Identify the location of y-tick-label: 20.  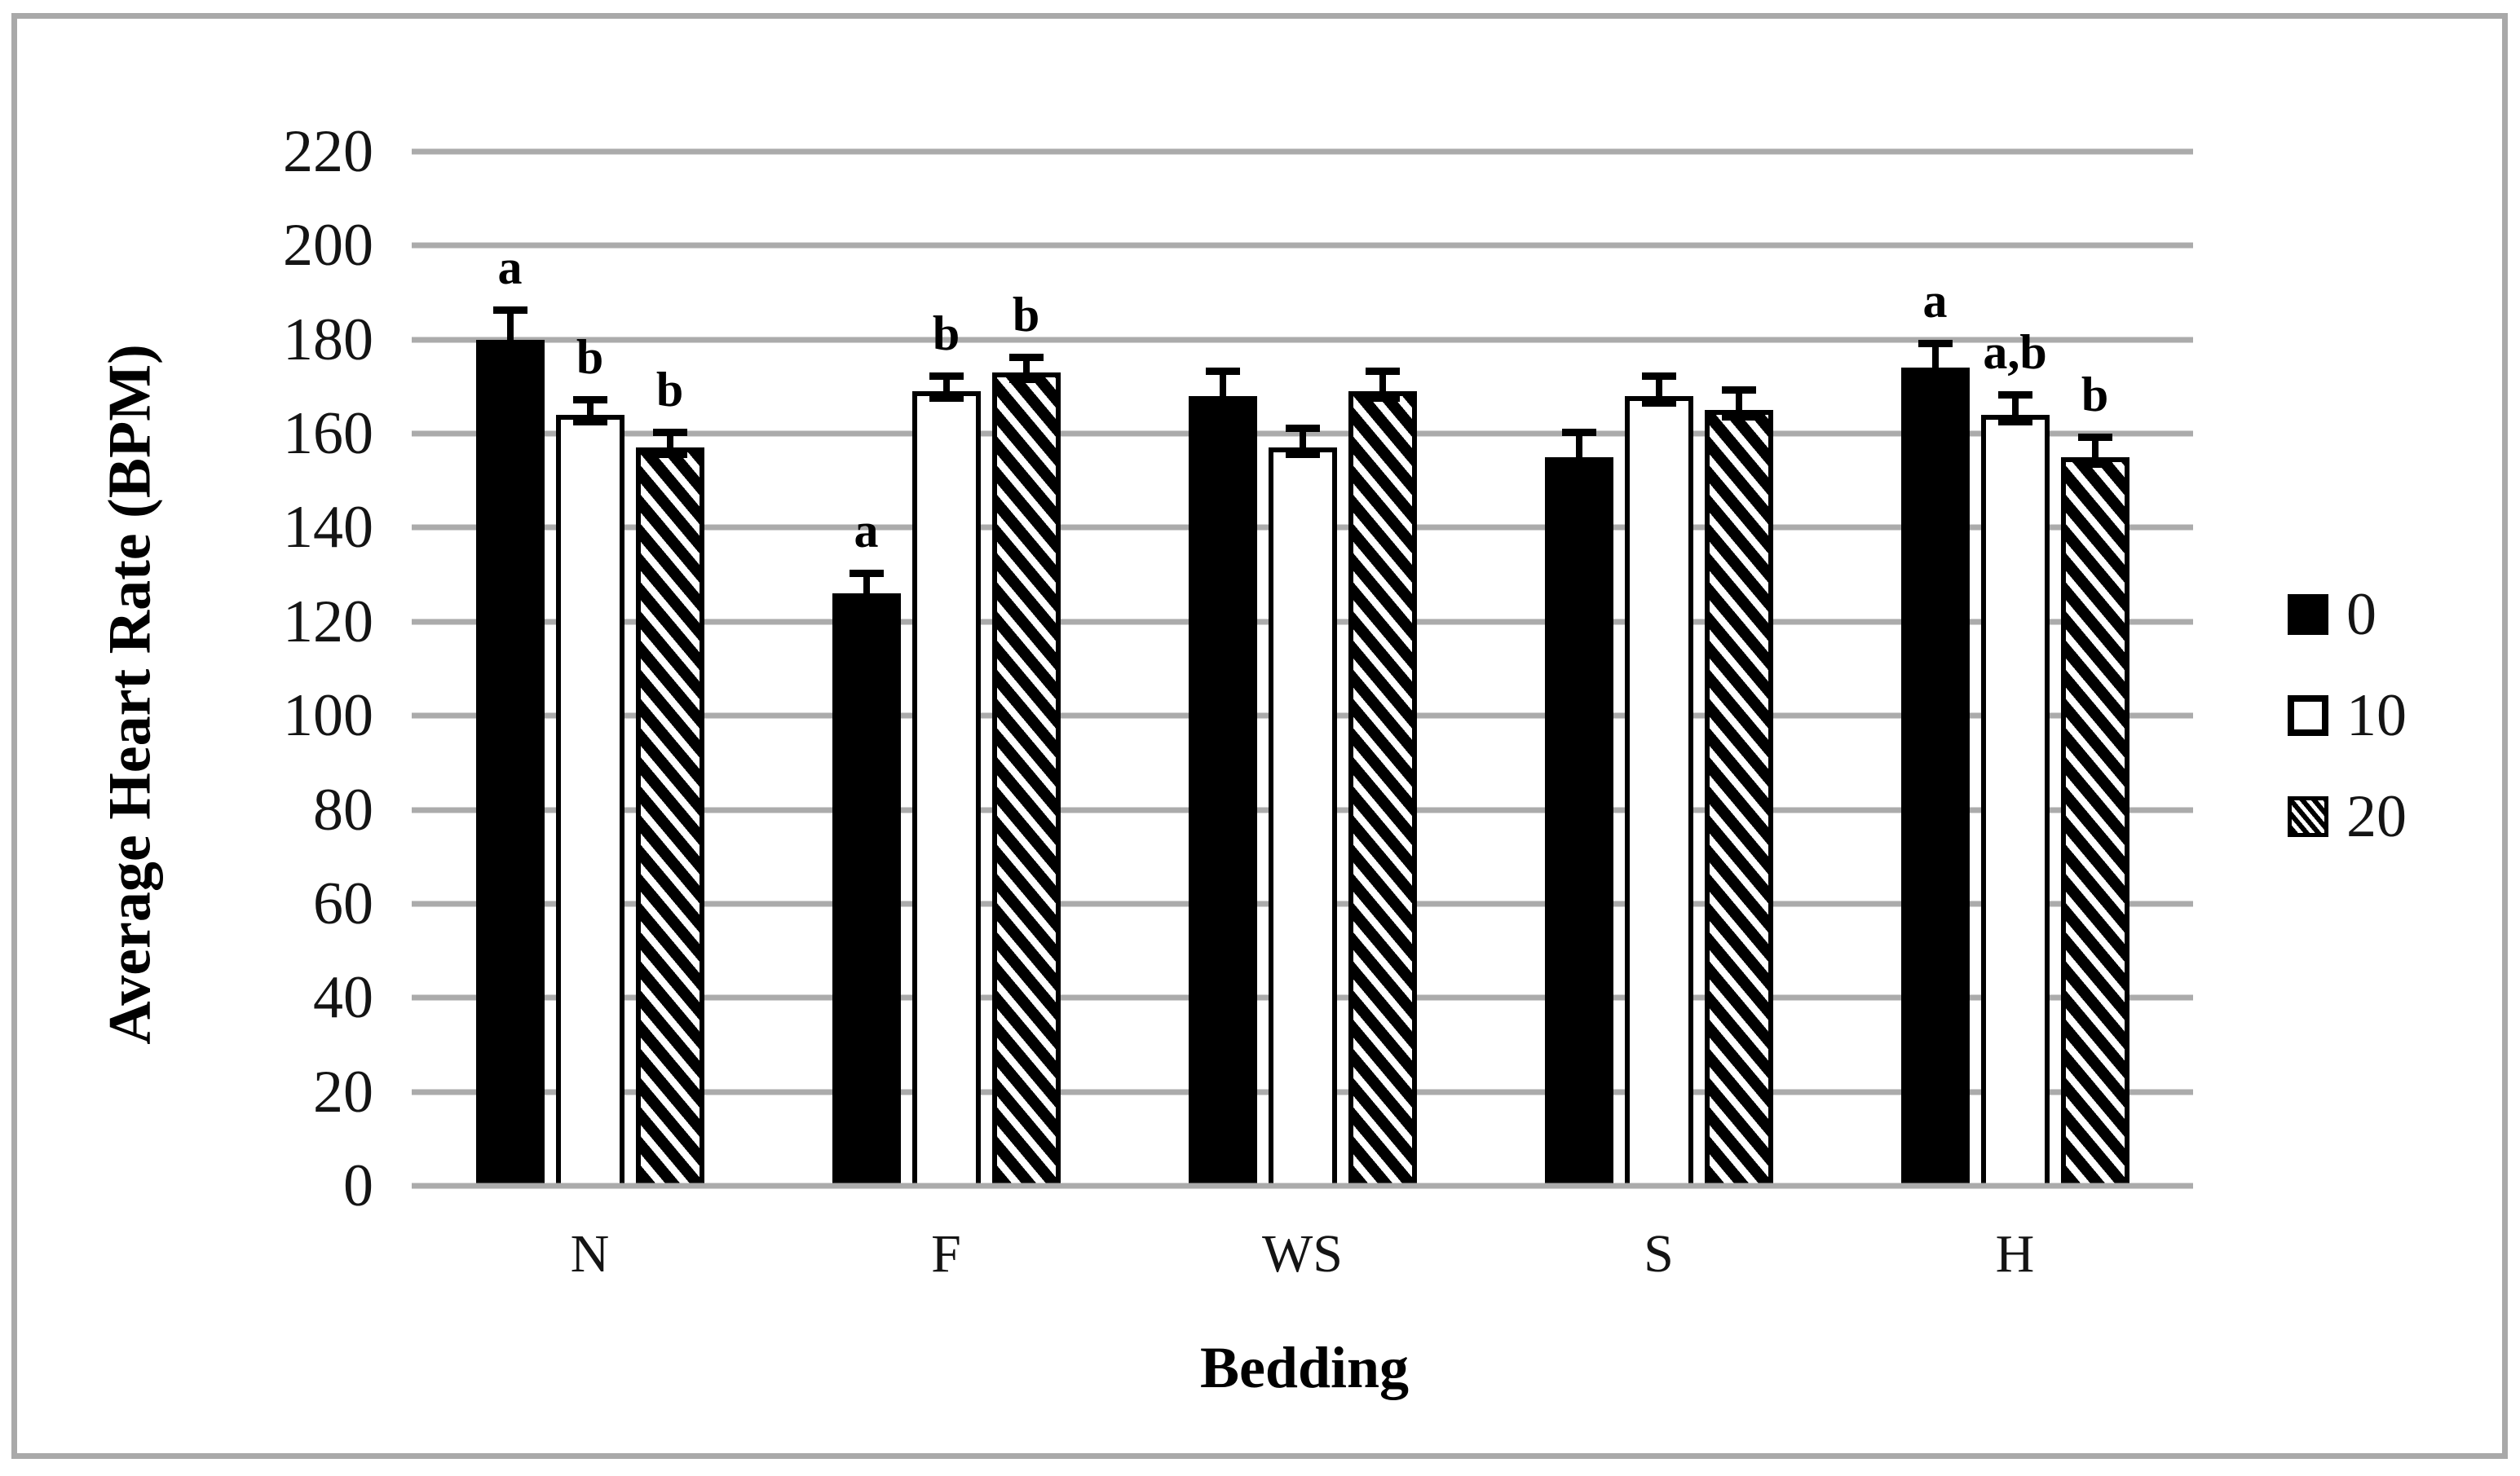
(343, 1092).